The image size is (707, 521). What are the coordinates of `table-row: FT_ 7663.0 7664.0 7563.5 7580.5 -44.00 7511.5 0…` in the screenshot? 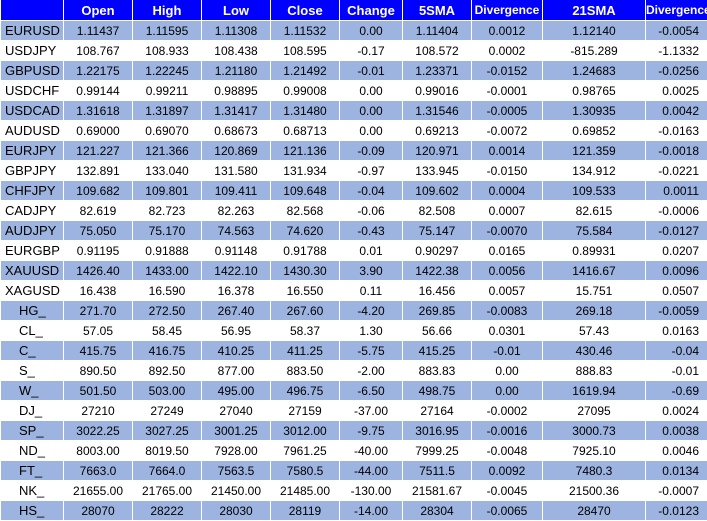 It's located at (354, 471).